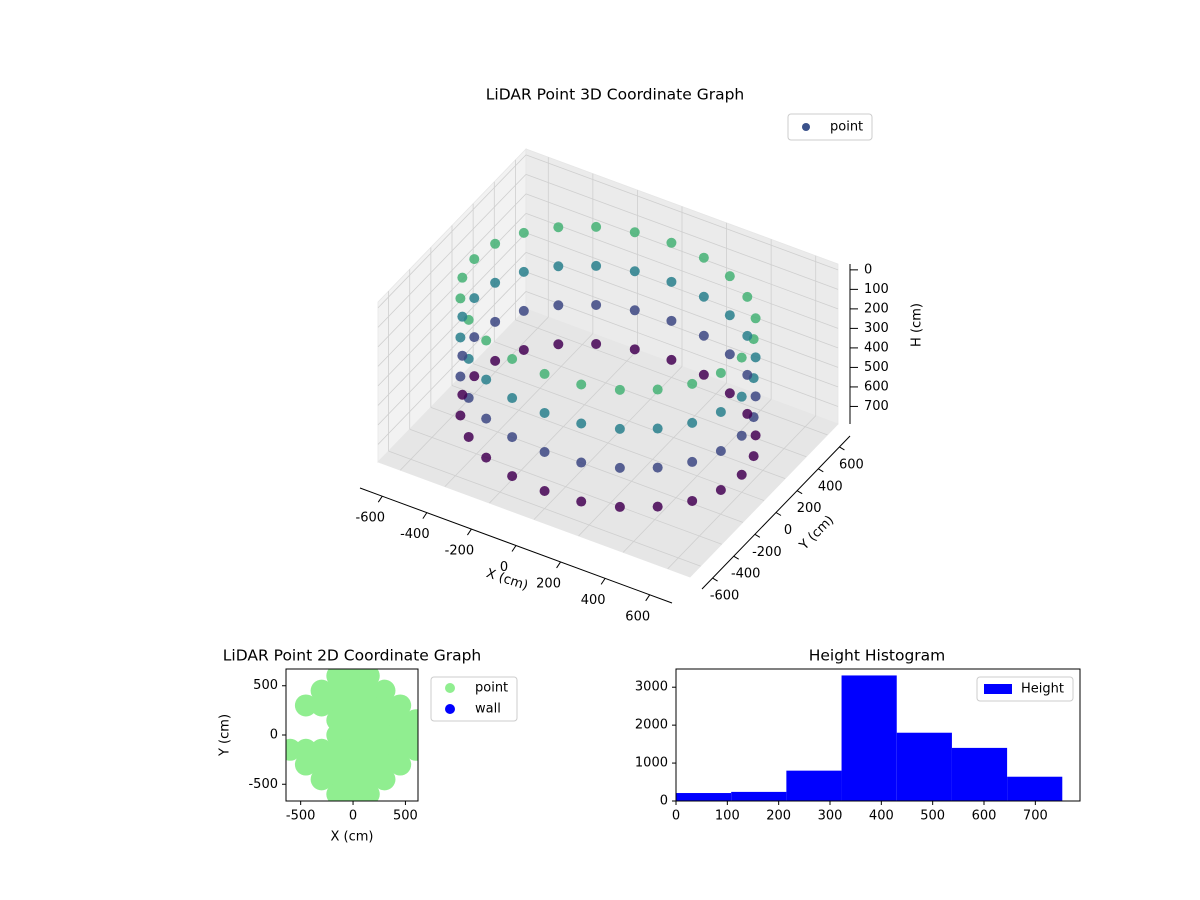 The image size is (1200, 900). I want to click on x-axis-label: X (cm), so click(352, 837).